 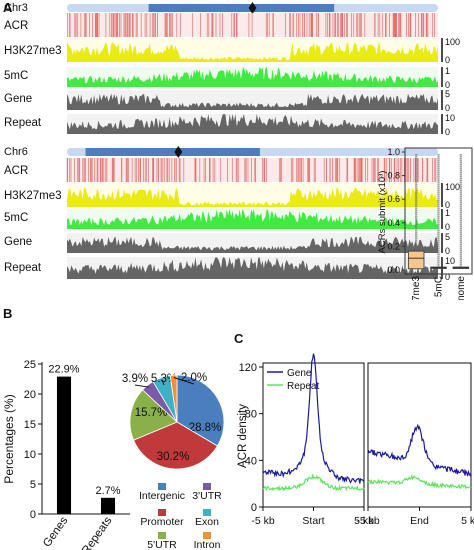 What do you see at coordinates (108, 505) in the screenshot?
I see `bar` at bounding box center [108, 505].